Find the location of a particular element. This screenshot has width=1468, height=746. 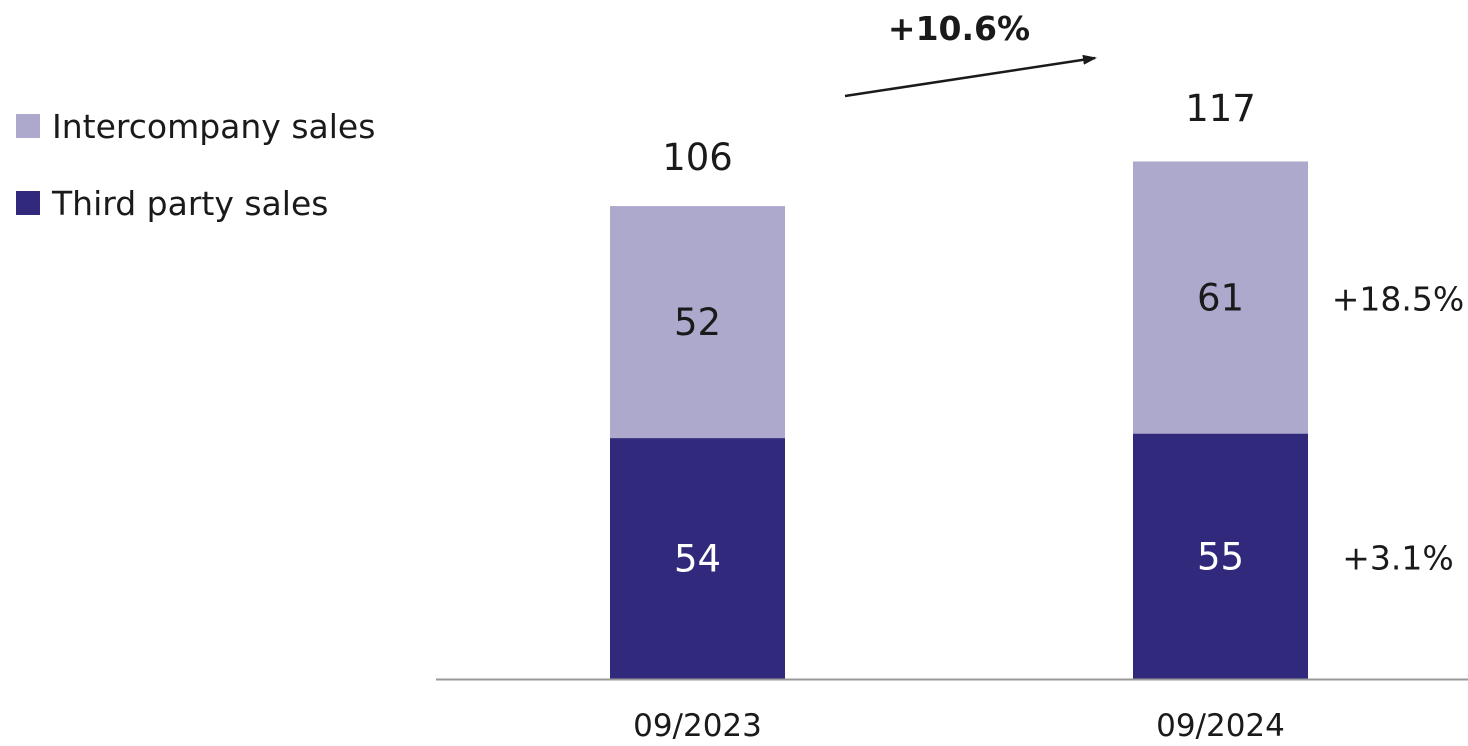

total-label-1: 117 is located at coordinates (1220, 108).